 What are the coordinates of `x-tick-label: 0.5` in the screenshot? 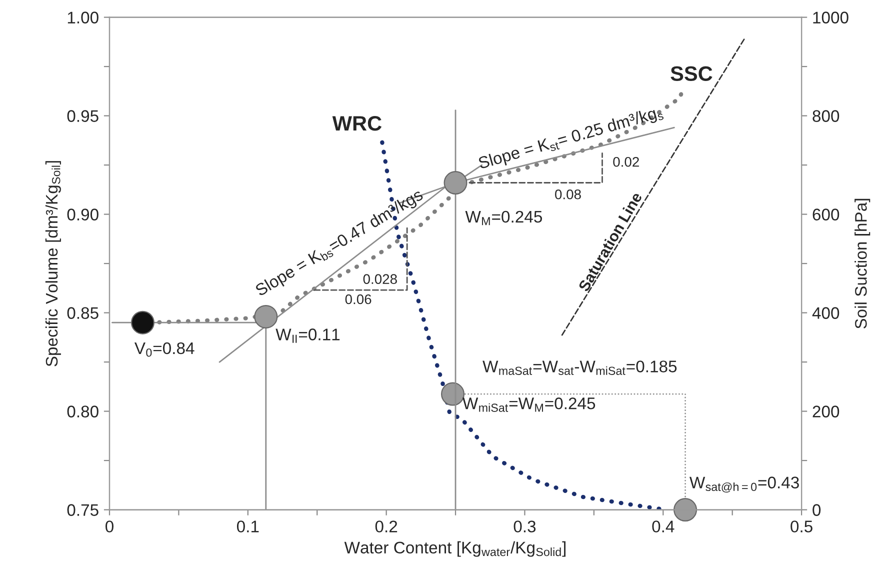 It's located at (801, 526).